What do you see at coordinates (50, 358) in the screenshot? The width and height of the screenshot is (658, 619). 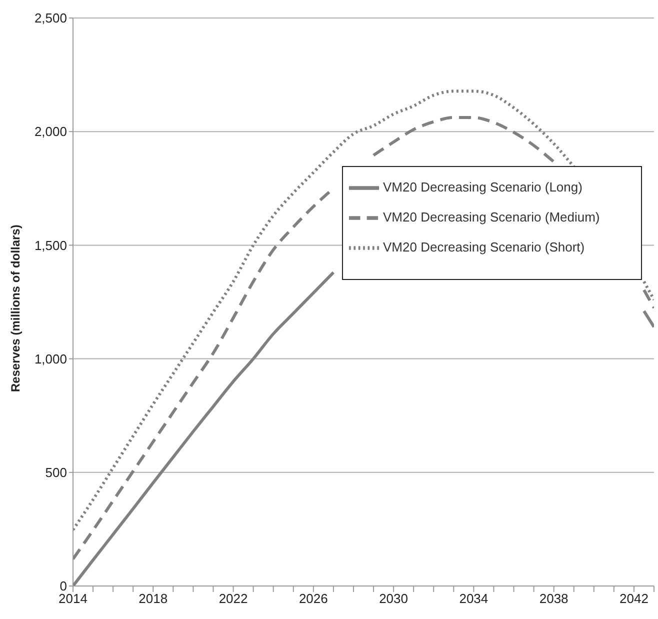 I see `y-tick-label: 1,000` at bounding box center [50, 358].